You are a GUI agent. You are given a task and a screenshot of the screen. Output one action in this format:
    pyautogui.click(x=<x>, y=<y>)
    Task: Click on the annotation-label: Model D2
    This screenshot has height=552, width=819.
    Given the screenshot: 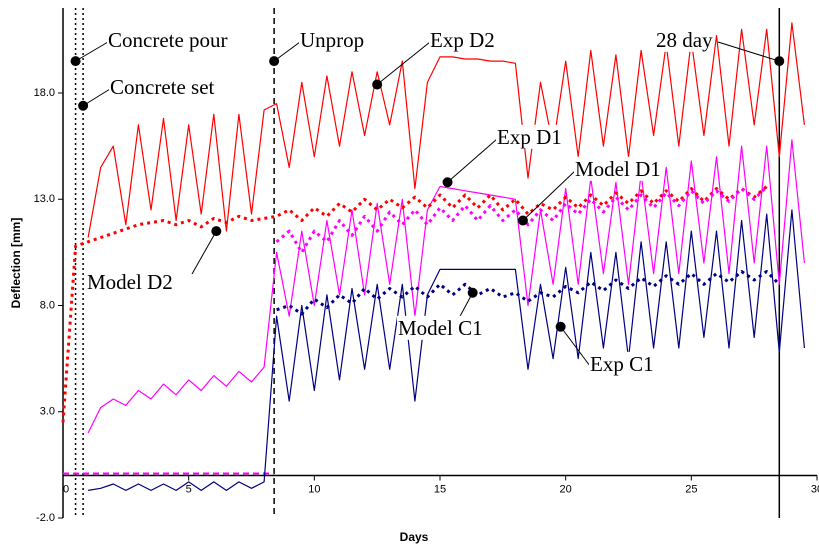 What is the action you would take?
    pyautogui.click(x=130, y=282)
    